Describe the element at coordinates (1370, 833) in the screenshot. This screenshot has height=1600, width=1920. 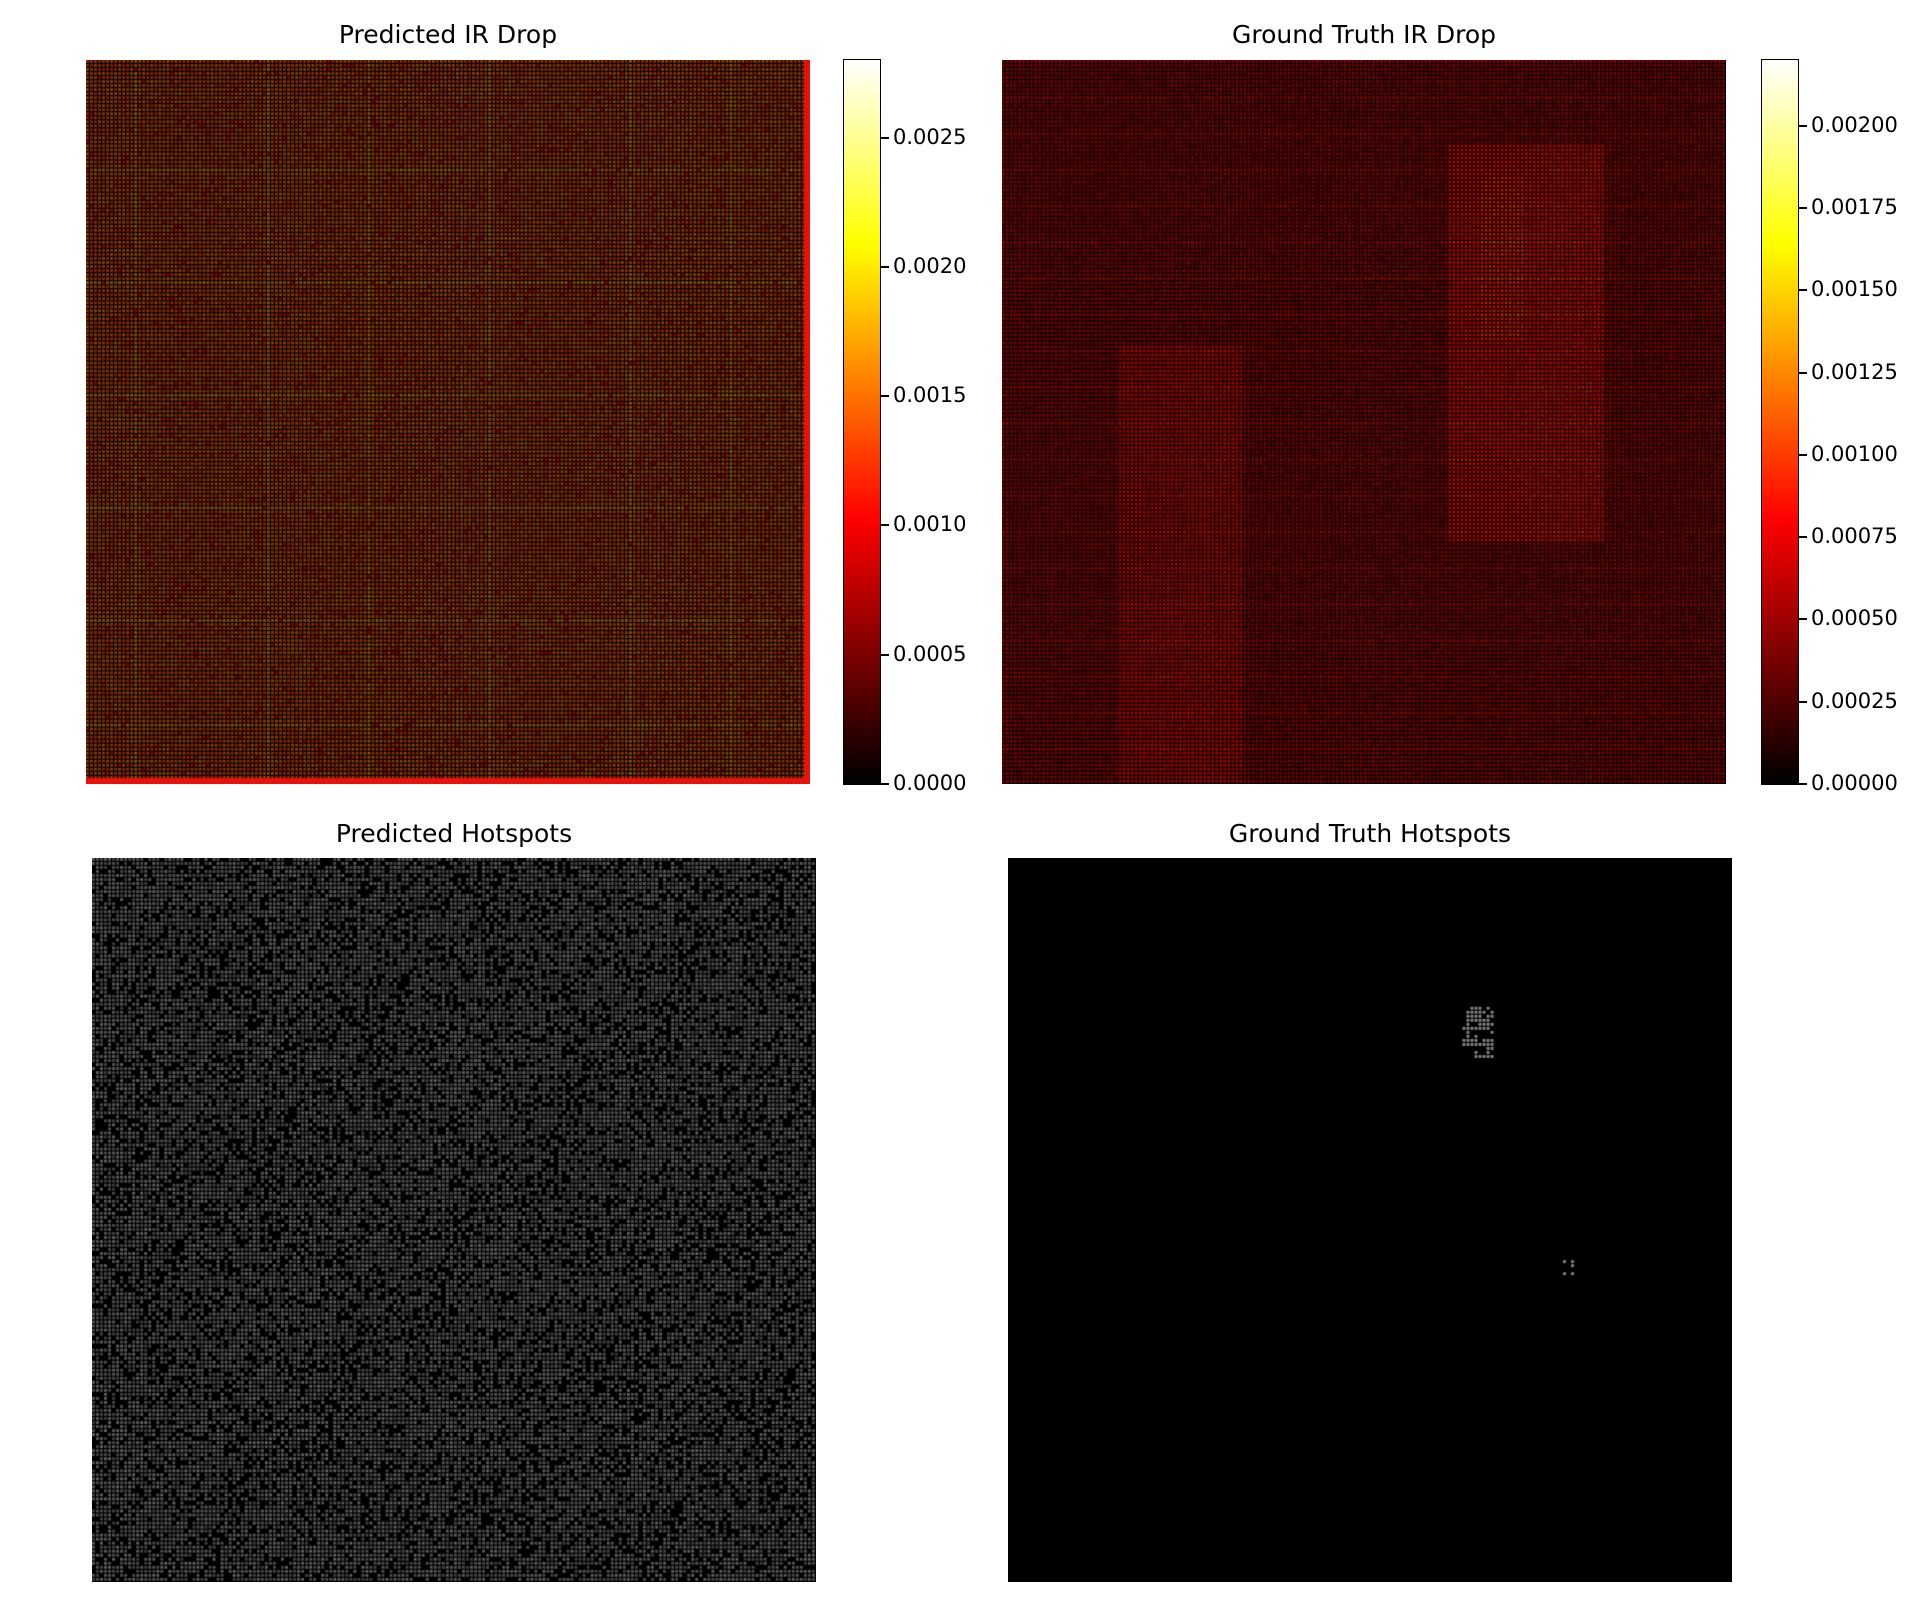
I see `ground-truth-hotspots-title: Ground Truth Hotspots` at that location.